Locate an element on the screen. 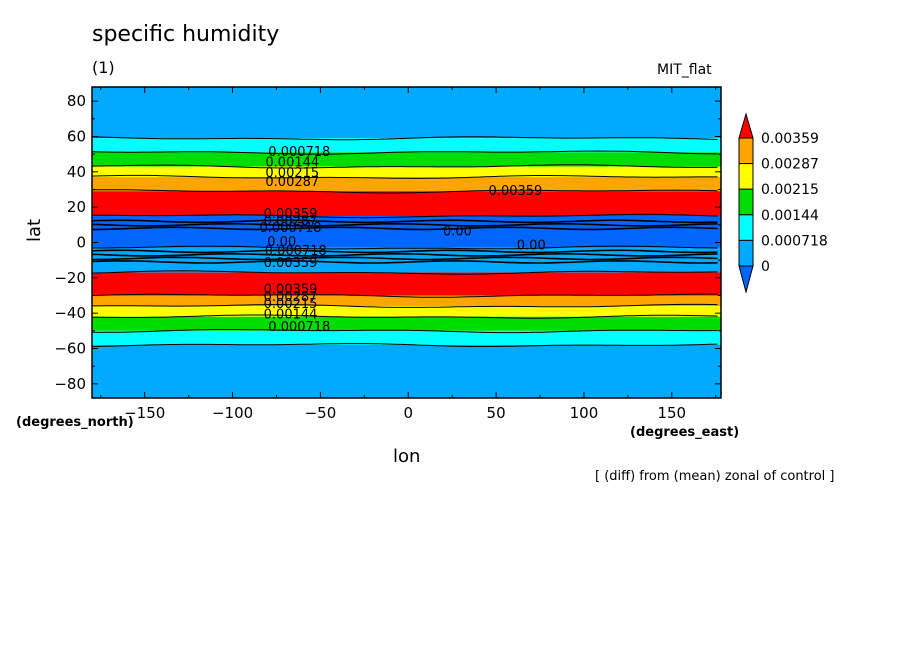 Image resolution: width=904 pixels, height=654 pixels. x-axis-units: (degrees_east) is located at coordinates (685, 432).